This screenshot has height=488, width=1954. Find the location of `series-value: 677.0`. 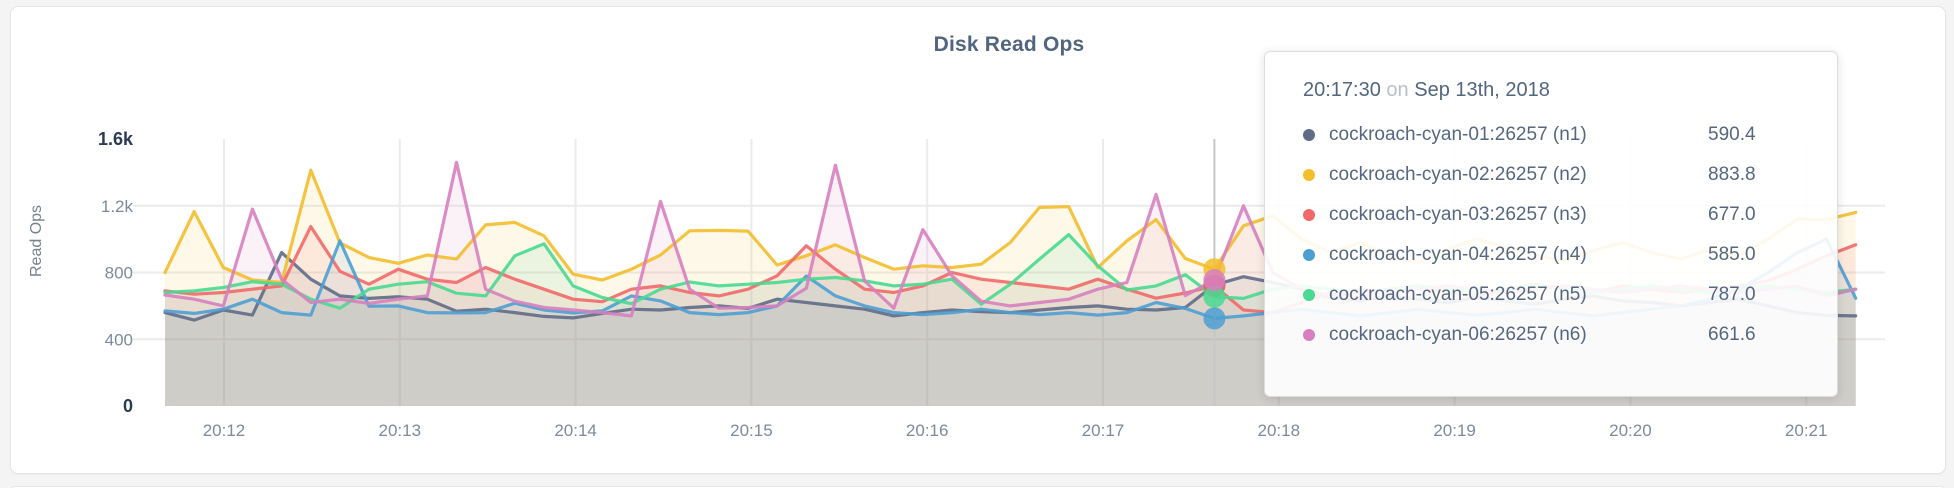

series-value: 677.0 is located at coordinates (1732, 214).